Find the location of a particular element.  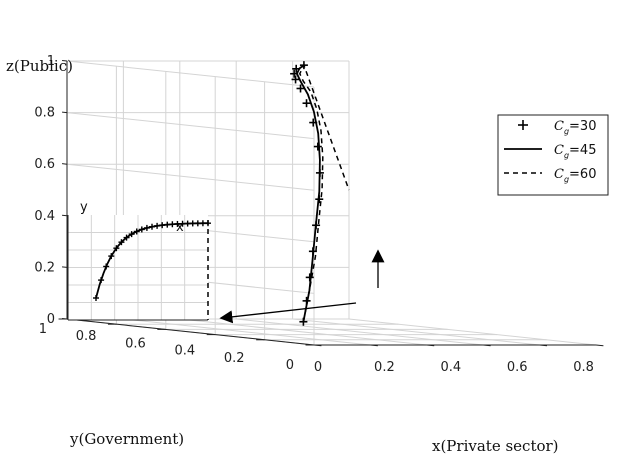

legend-label: Cg=60 is located at coordinates (575, 175).